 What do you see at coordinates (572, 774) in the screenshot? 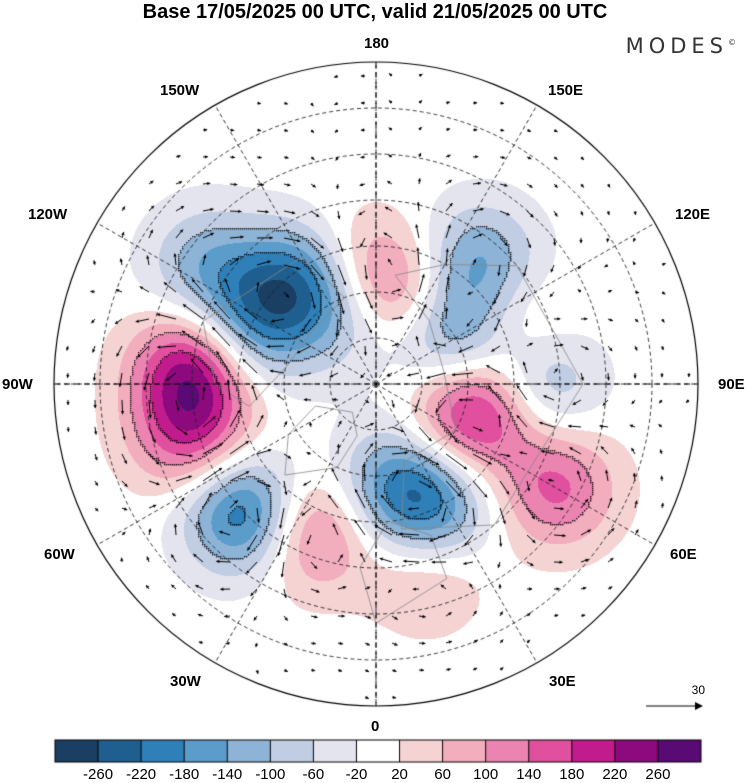
I see `colorbar-tick-label: 180` at bounding box center [572, 774].